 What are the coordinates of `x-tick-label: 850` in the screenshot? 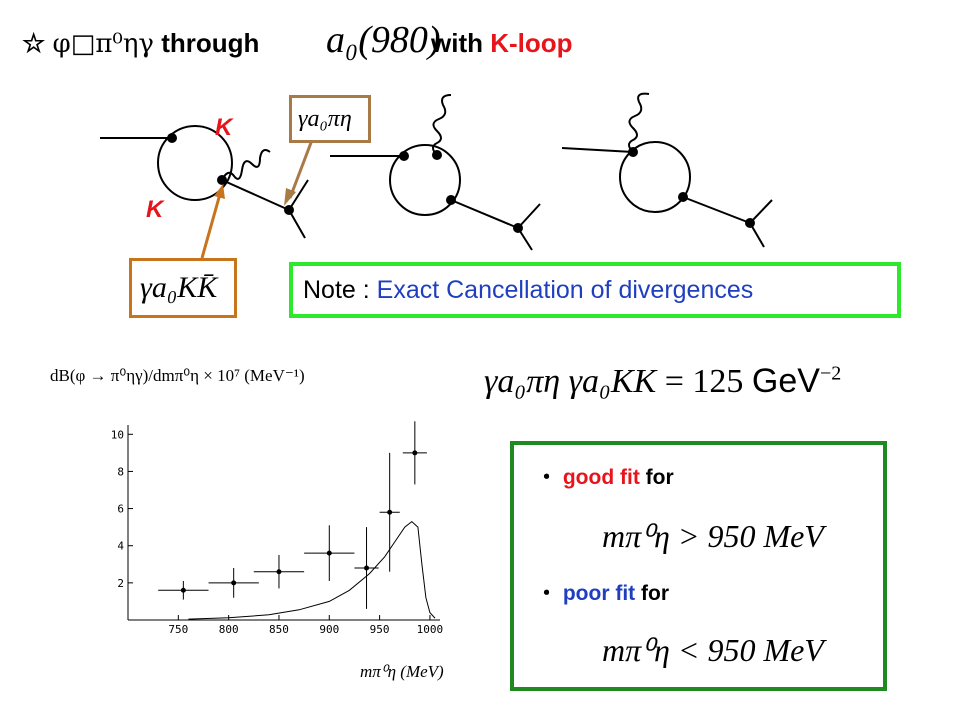 It's located at (279, 629).